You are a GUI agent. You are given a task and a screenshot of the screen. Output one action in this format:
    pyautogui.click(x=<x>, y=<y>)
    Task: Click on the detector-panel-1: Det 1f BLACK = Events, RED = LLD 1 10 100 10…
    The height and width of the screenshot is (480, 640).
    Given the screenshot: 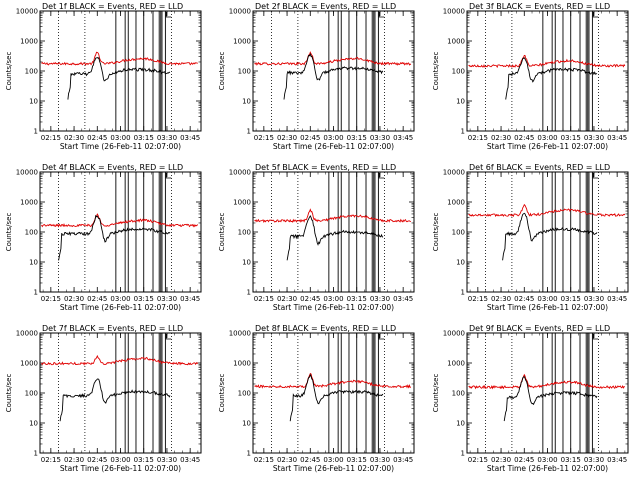 What is the action you would take?
    pyautogui.click(x=103, y=76)
    